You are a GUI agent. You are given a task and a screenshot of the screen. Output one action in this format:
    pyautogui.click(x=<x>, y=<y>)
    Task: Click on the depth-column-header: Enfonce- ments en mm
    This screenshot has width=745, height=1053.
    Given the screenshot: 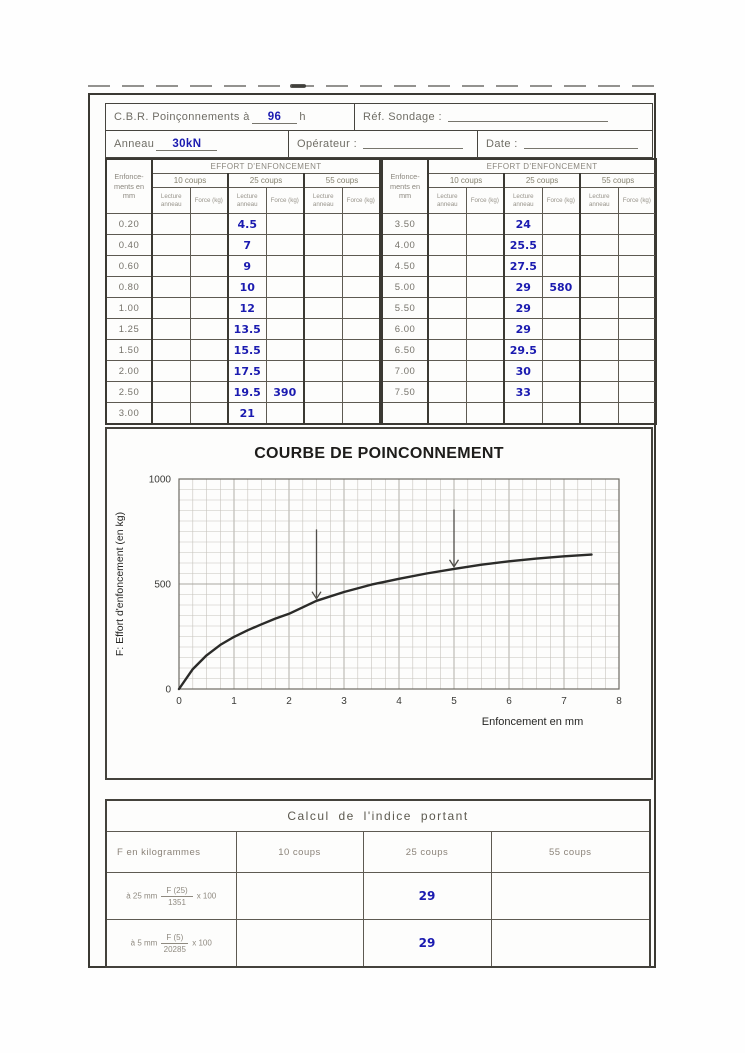 What is the action you would take?
    pyautogui.click(x=129, y=186)
    